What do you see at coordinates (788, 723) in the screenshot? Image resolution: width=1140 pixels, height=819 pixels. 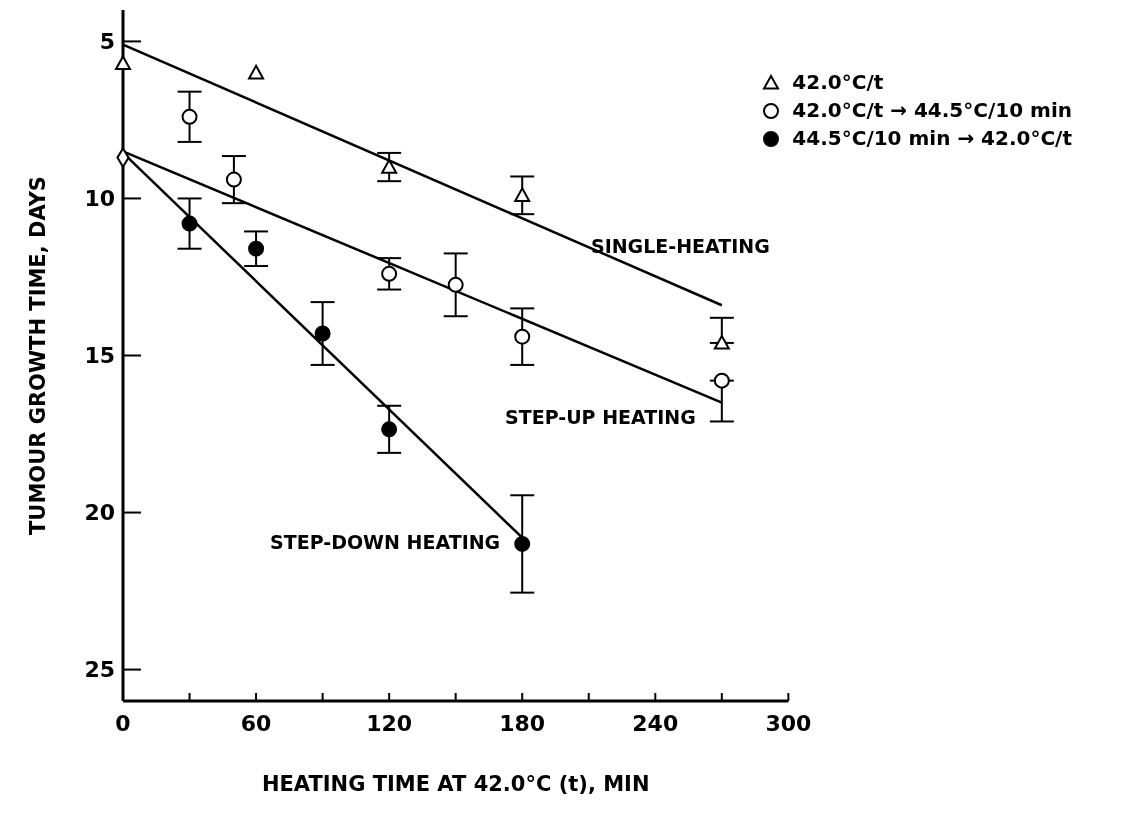 I see `x-tick-label: 300` at bounding box center [788, 723].